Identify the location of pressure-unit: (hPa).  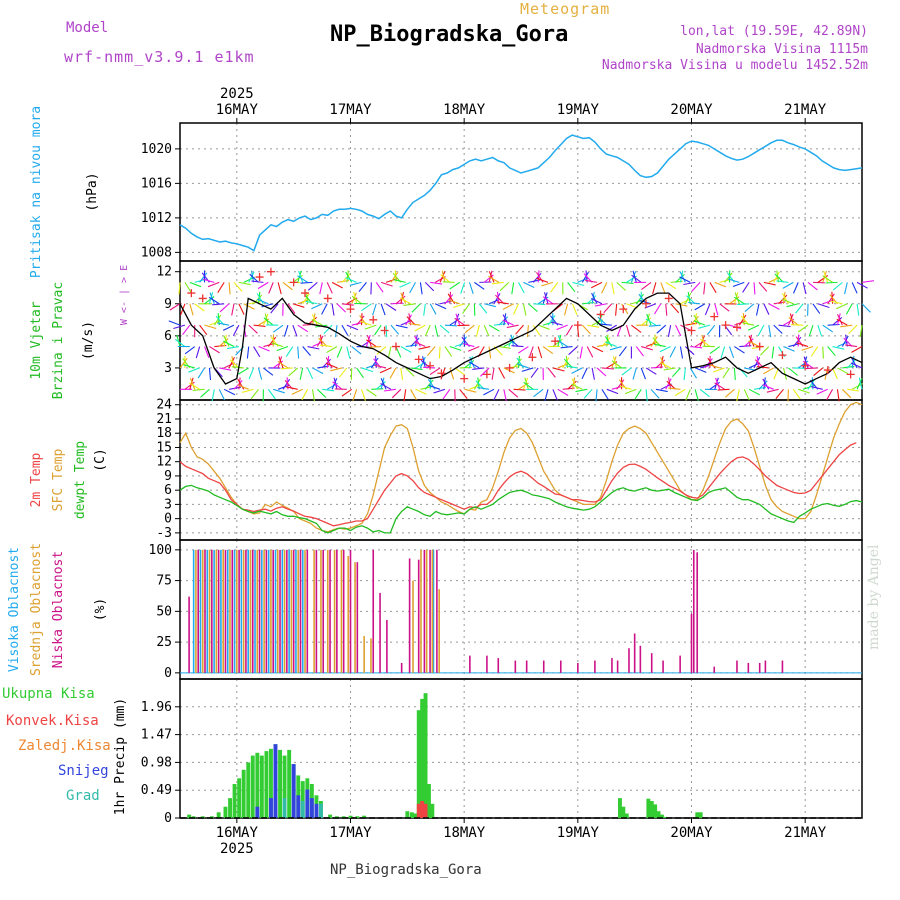
(92, 191).